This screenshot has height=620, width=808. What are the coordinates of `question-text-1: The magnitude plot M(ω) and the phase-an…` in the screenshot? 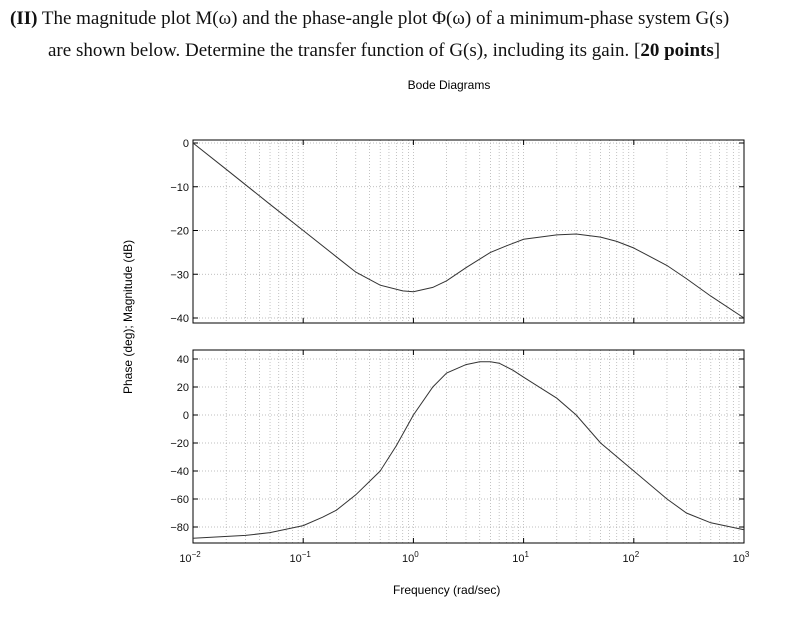 It's located at (383, 18).